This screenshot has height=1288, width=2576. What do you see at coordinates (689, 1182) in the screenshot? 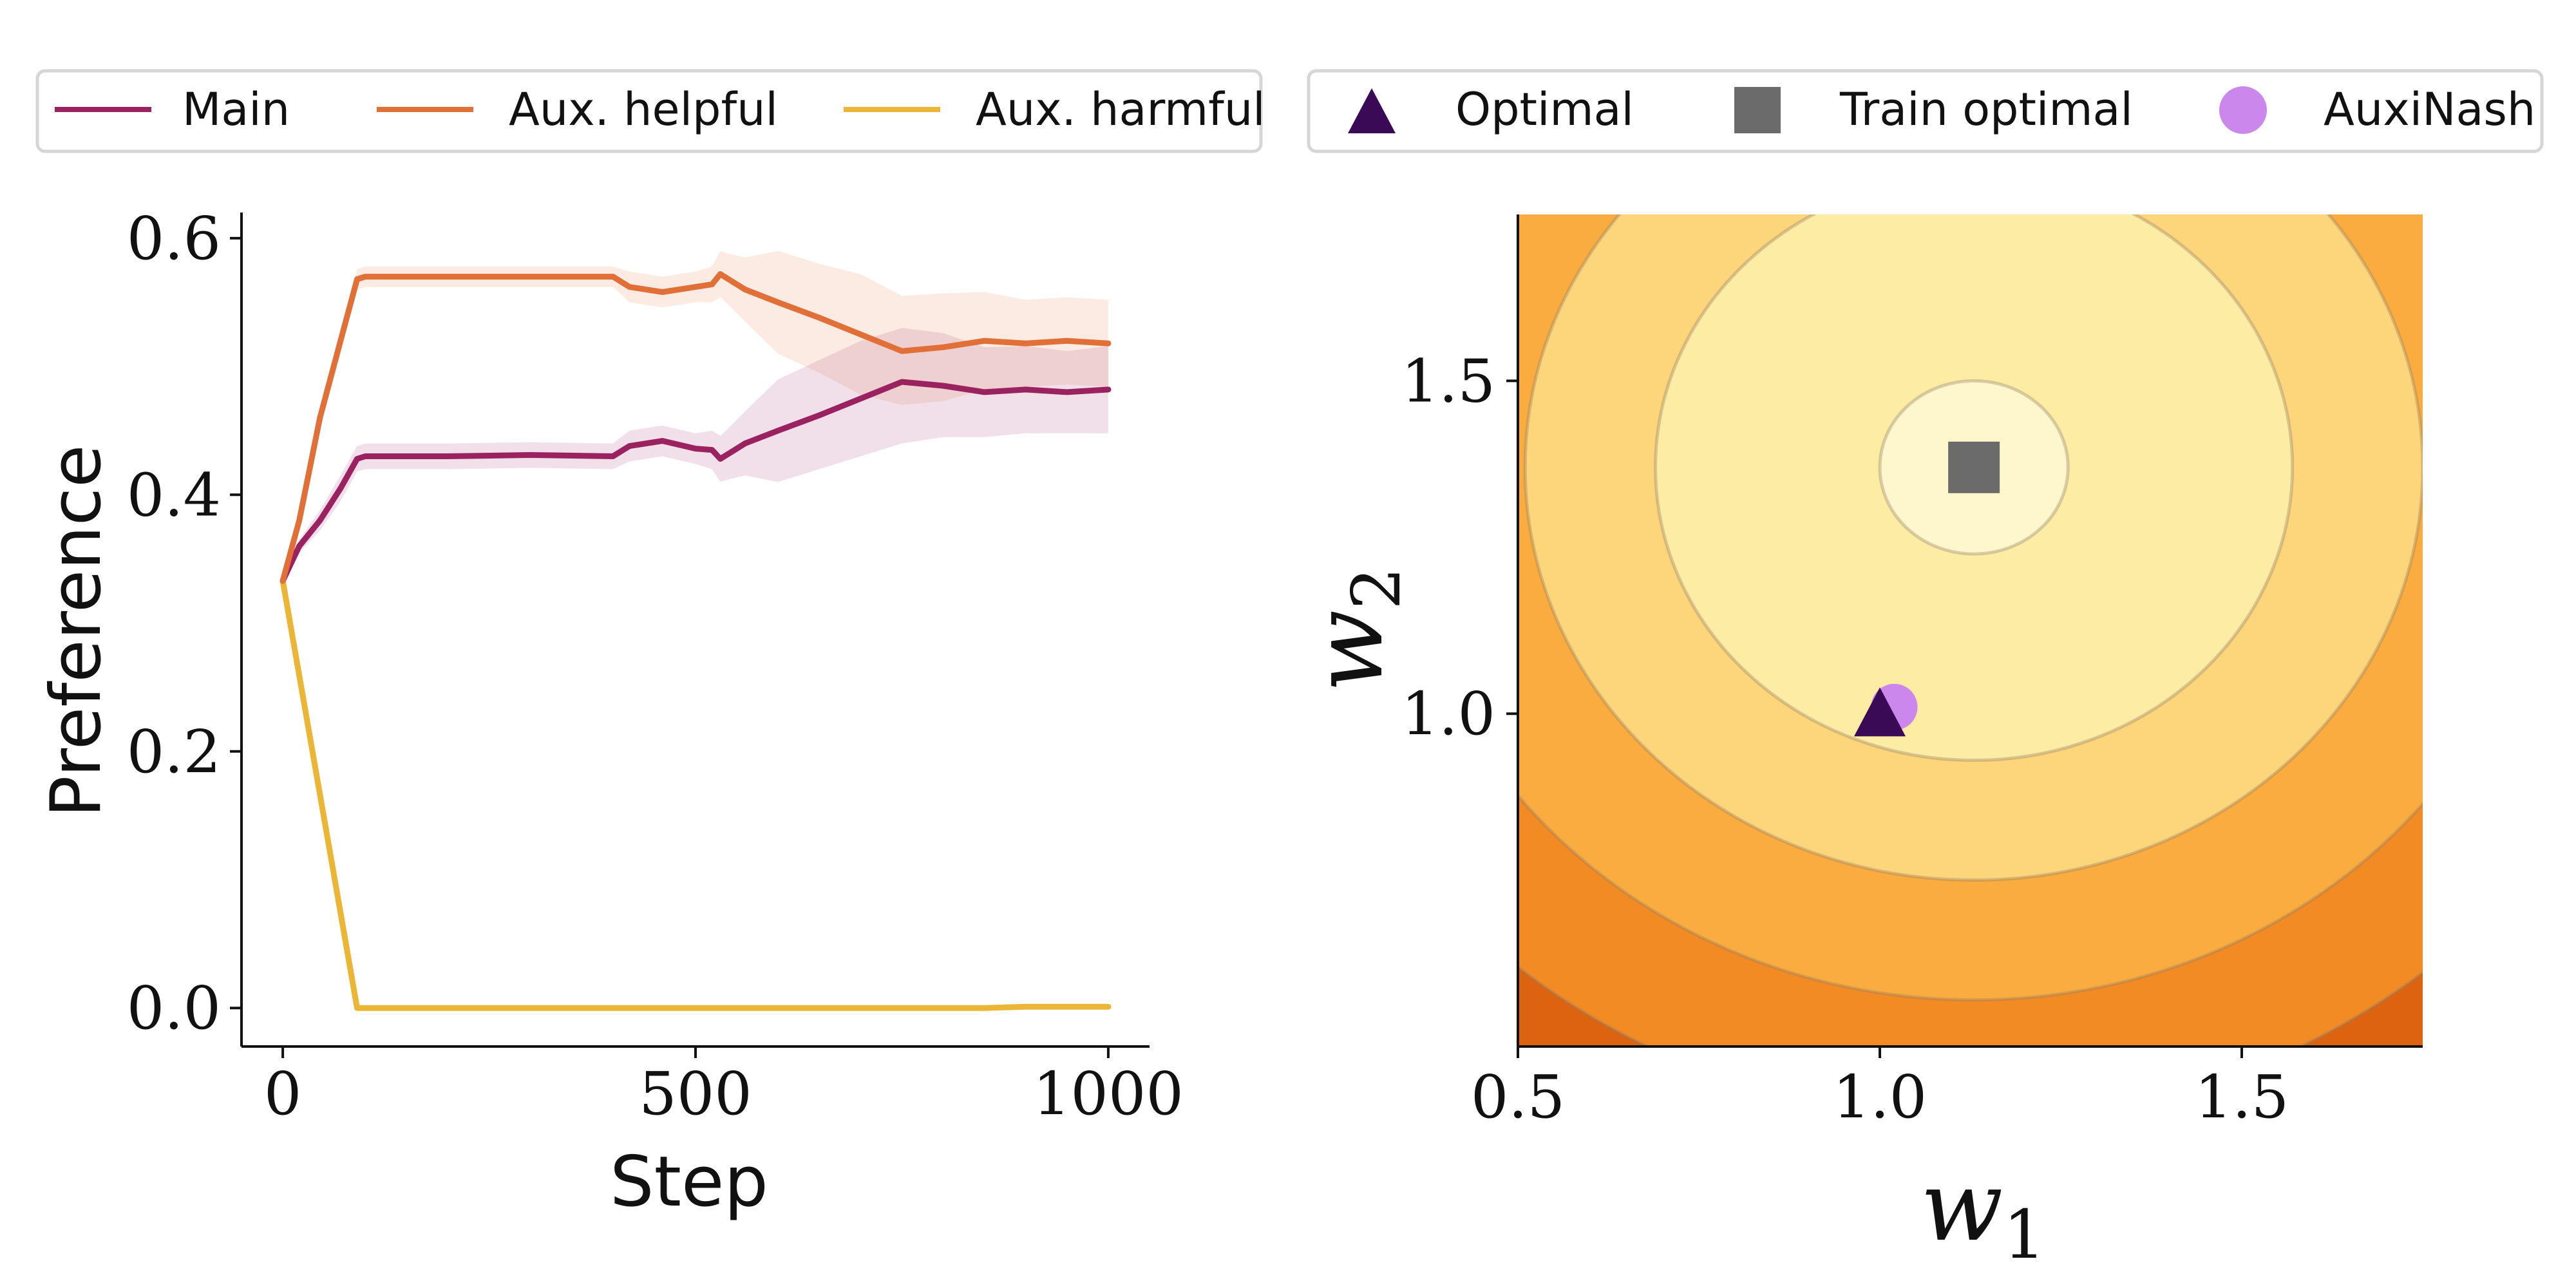
I see `x-axis-label: Step` at bounding box center [689, 1182].